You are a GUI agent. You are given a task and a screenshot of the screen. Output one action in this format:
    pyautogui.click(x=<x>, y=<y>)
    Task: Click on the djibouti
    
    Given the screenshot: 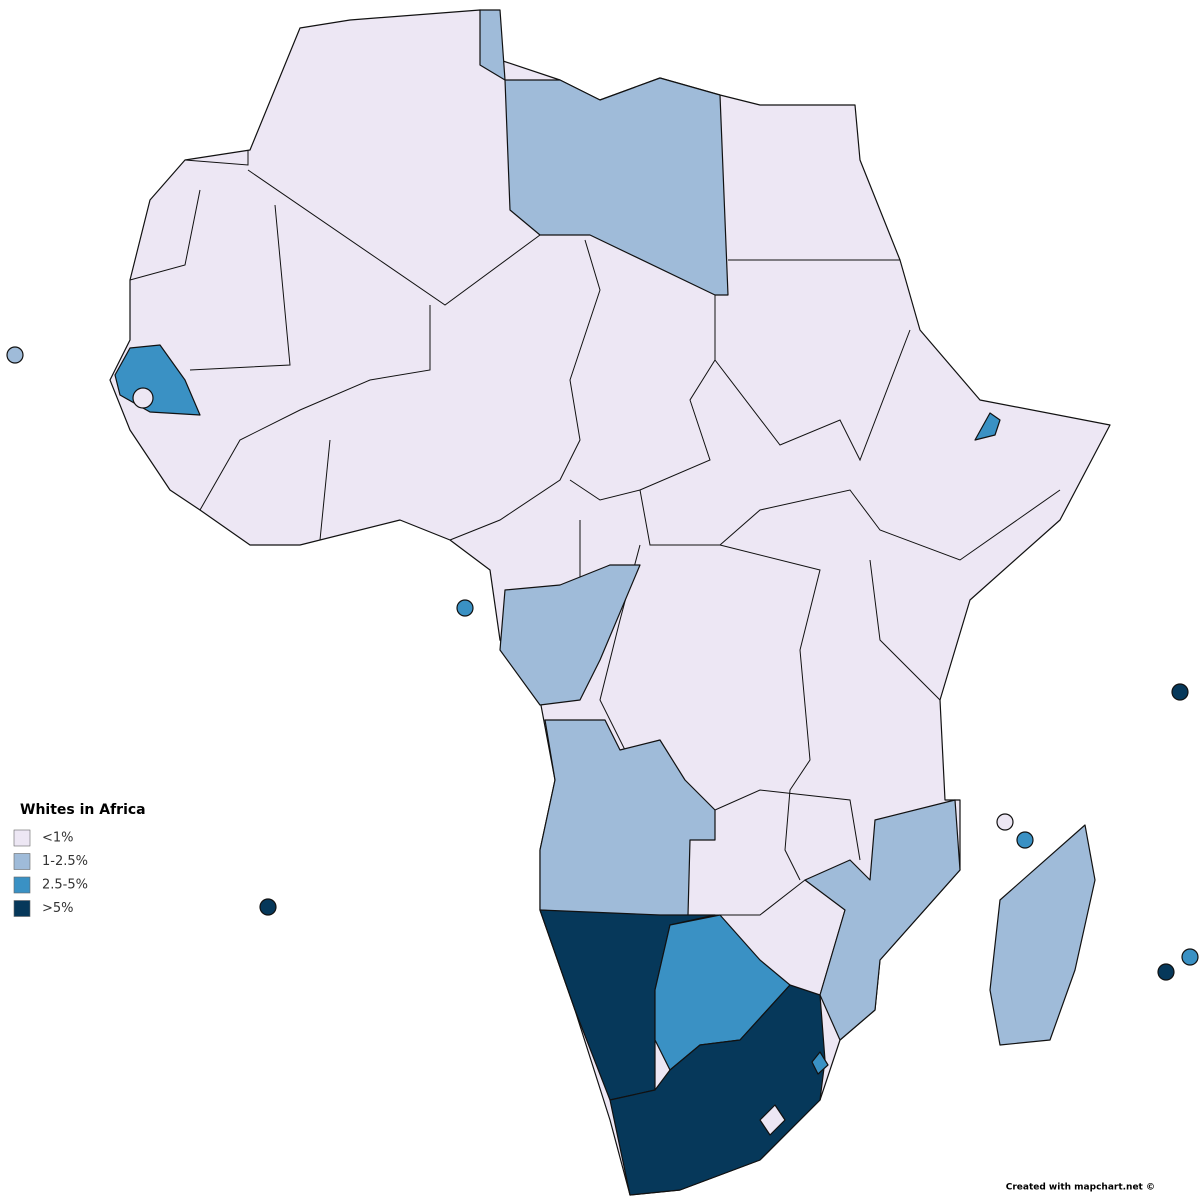 What is the action you would take?
    pyautogui.click(x=987, y=426)
    